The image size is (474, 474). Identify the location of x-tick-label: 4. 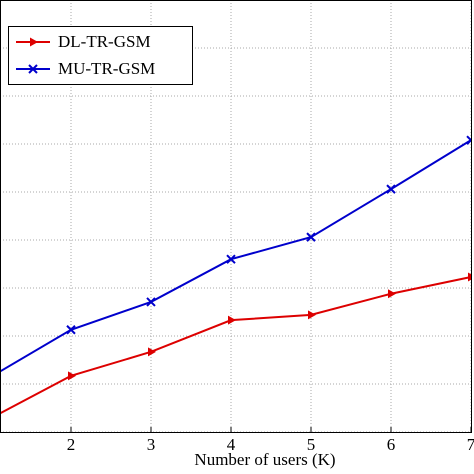
(231, 444).